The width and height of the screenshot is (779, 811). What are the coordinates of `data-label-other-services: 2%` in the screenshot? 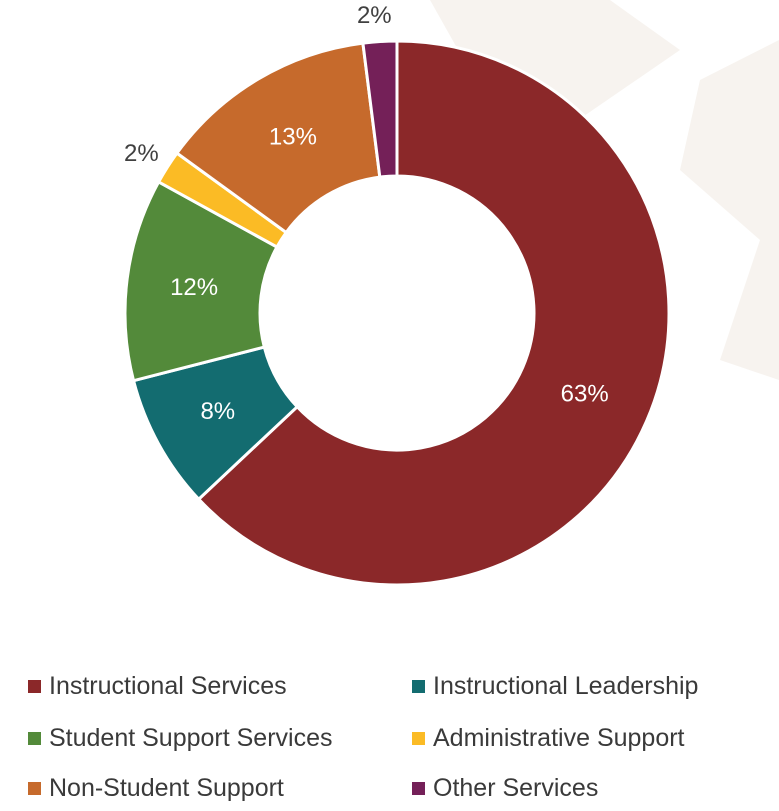 It's located at (374, 15).